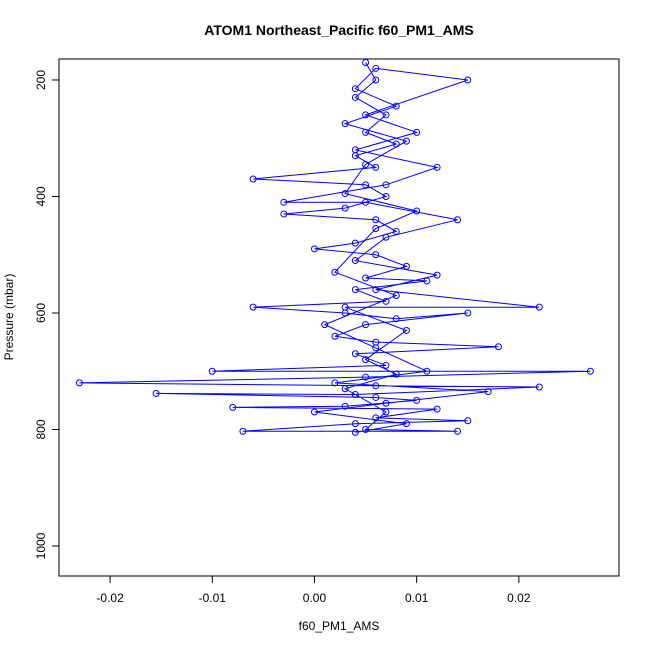 The width and height of the screenshot is (650, 655). Describe the element at coordinates (41, 545) in the screenshot. I see `y-tick-label: 1000` at that location.